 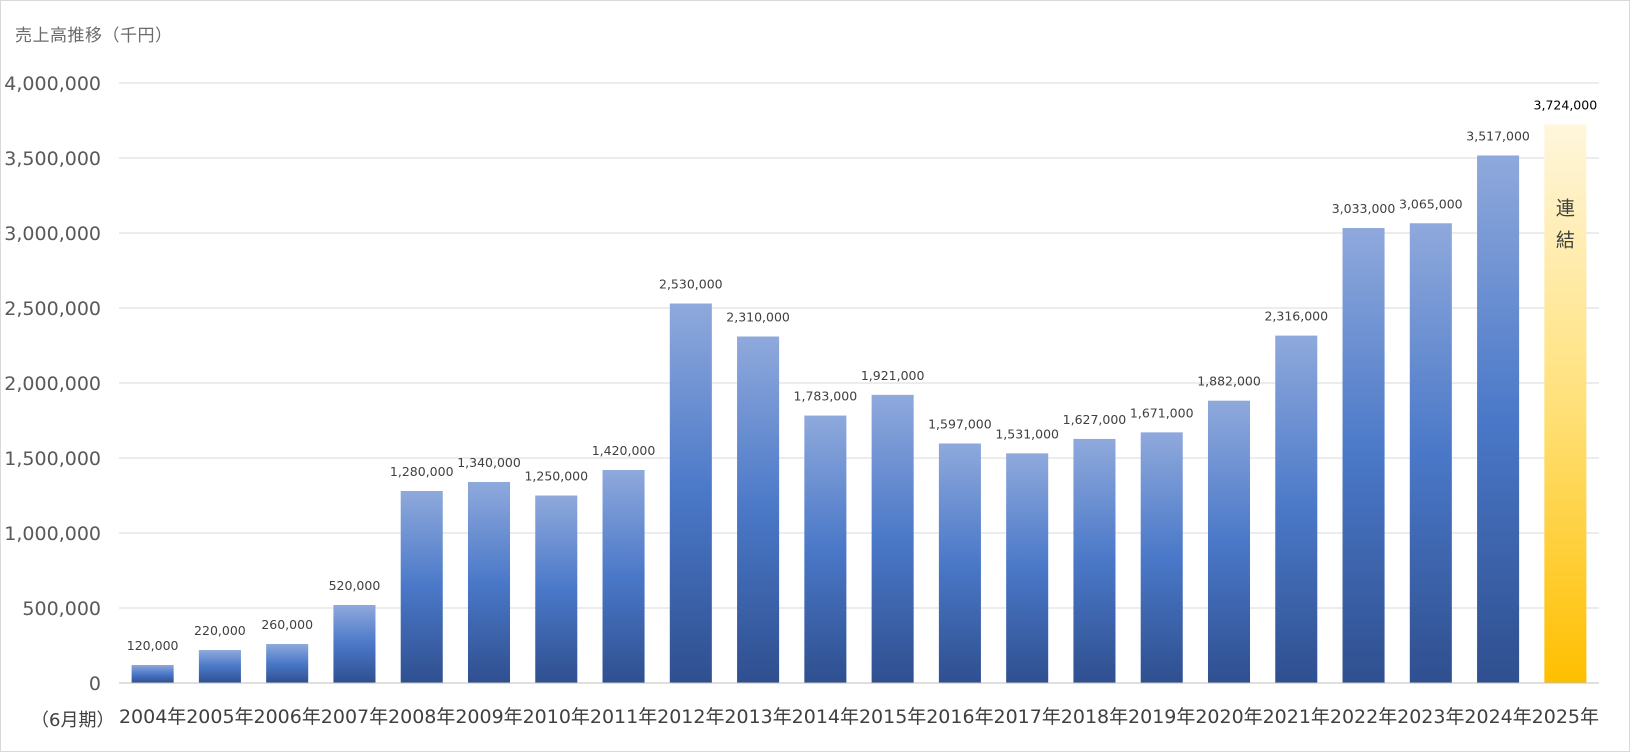 What do you see at coordinates (95, 684) in the screenshot?
I see `y-tick-label: 0` at bounding box center [95, 684].